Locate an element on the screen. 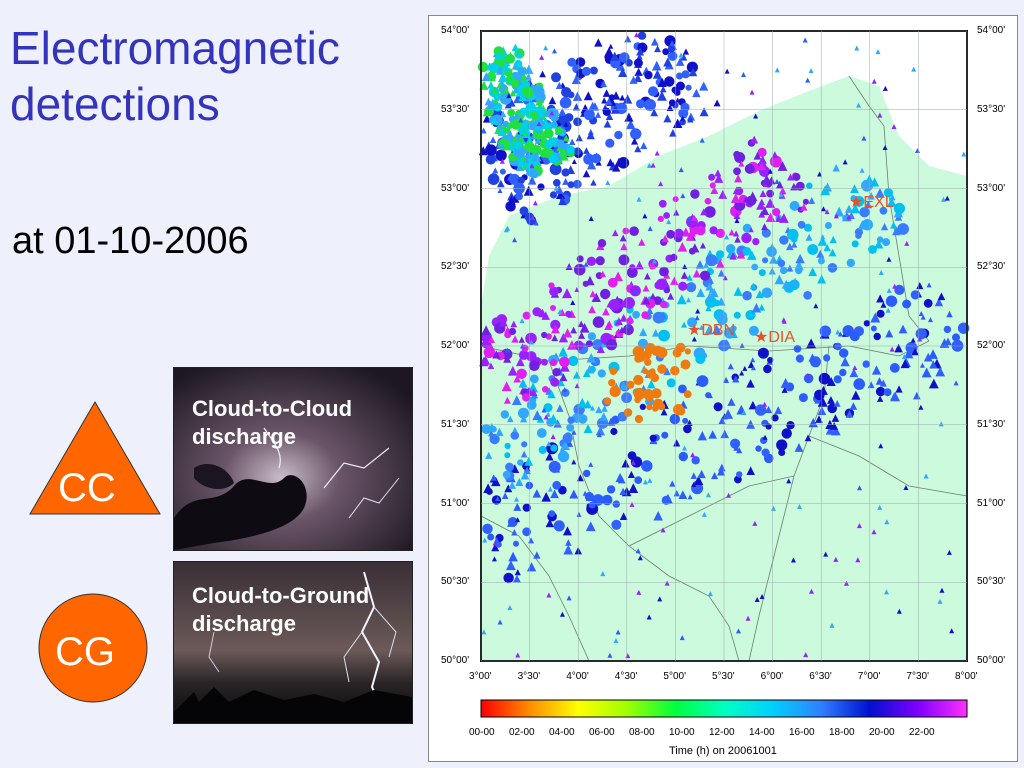  latitude-label: 53°00' is located at coordinates (991, 188).